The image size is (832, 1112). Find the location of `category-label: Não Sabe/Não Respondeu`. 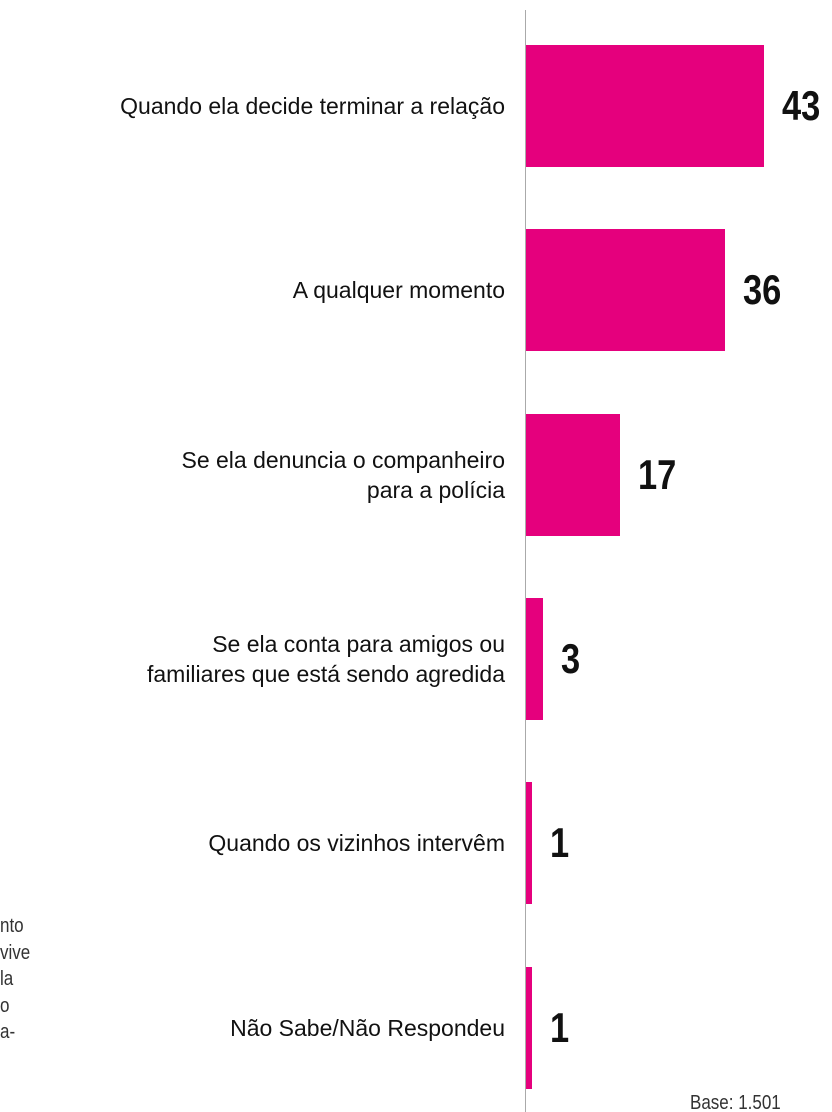

category-label: Não Sabe/Não Respondeu is located at coordinates (367, 1027).